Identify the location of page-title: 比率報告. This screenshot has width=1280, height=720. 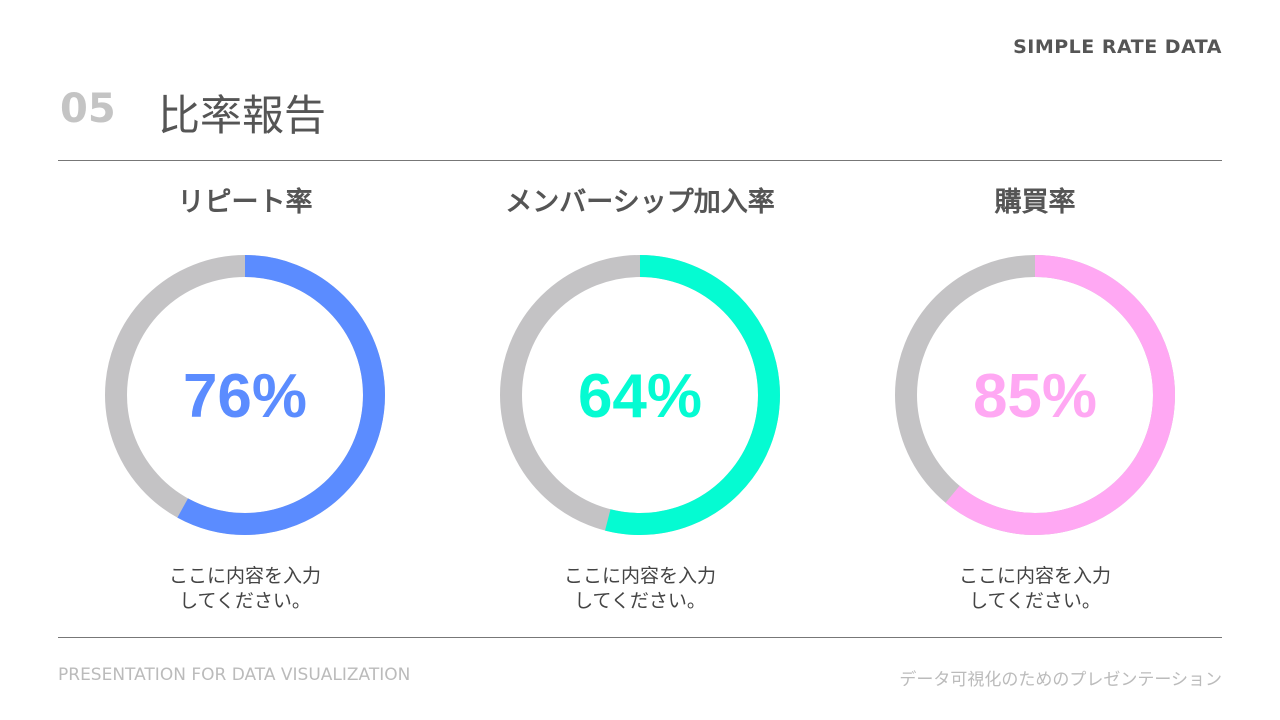
(242, 115).